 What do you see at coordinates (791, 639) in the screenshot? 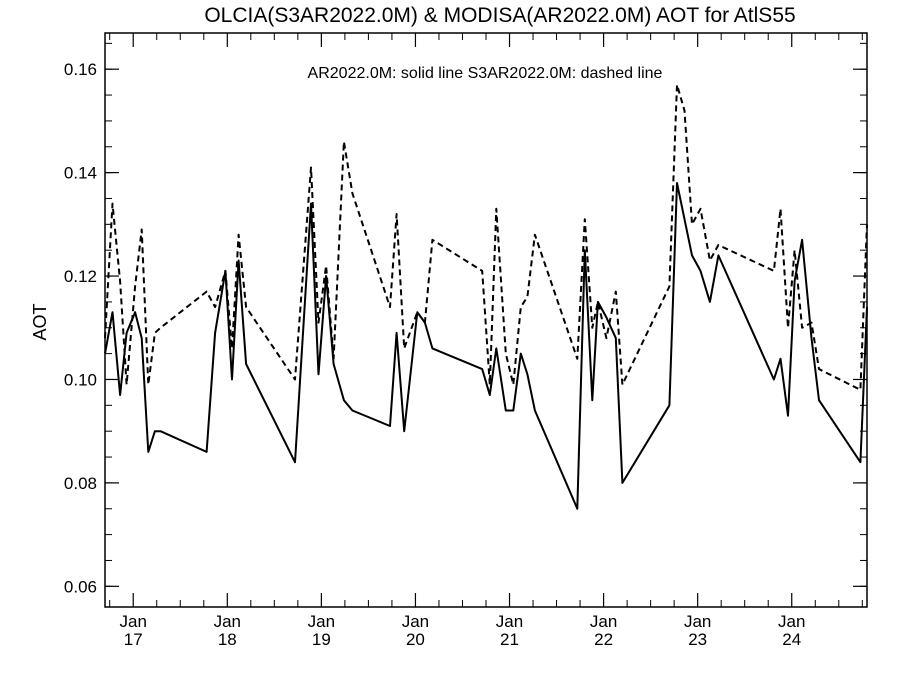
I see `x-tick-label-day: 24` at bounding box center [791, 639].